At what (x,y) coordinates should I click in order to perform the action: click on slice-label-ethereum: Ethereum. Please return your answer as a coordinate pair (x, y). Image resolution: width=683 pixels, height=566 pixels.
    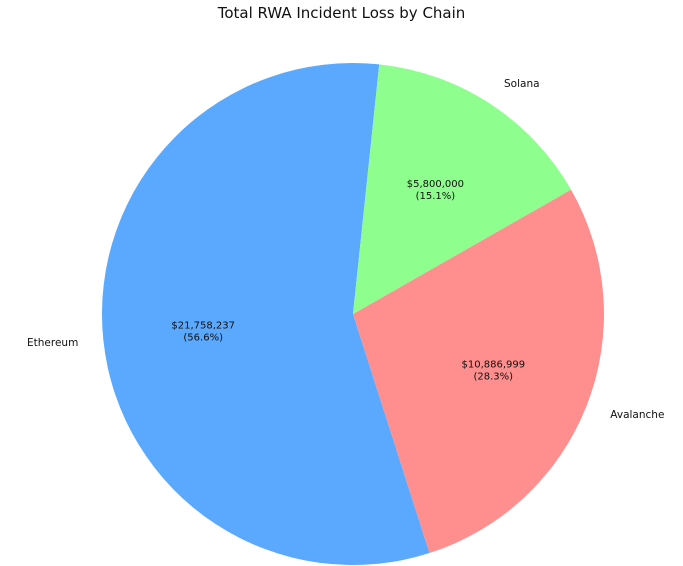
    Looking at the image, I should click on (52, 343).